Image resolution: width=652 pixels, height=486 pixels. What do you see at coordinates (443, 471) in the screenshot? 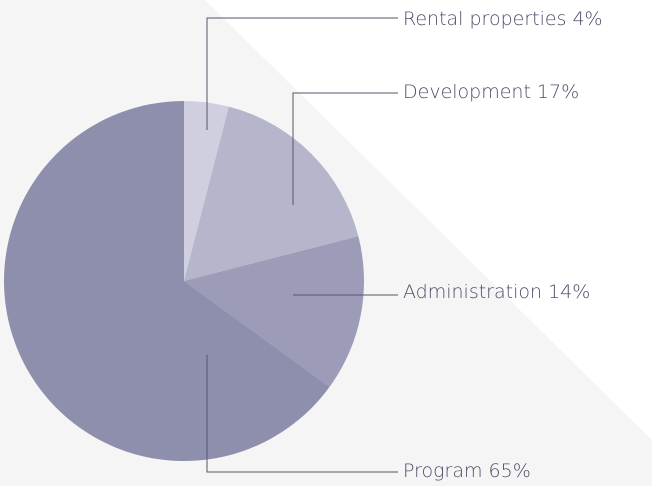
I see `slice-name: Program` at bounding box center [443, 471].